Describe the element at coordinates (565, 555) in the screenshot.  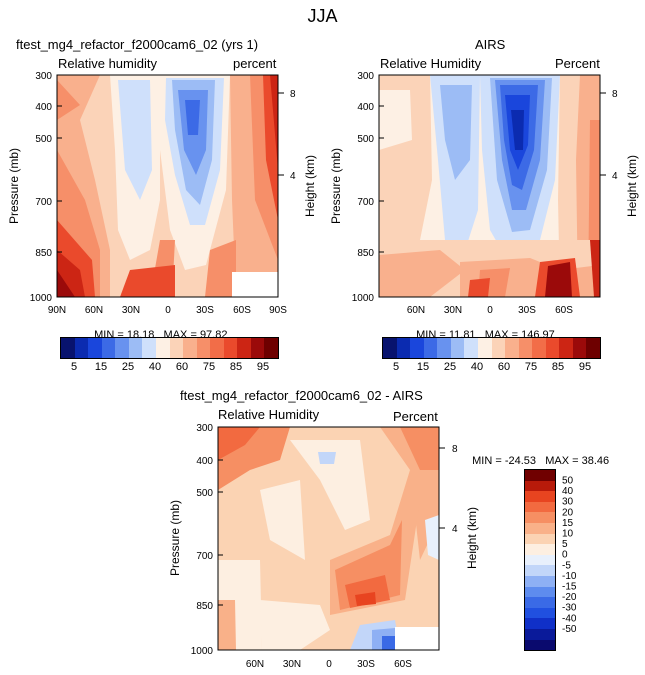
I see `colorbar-label: 0` at that location.